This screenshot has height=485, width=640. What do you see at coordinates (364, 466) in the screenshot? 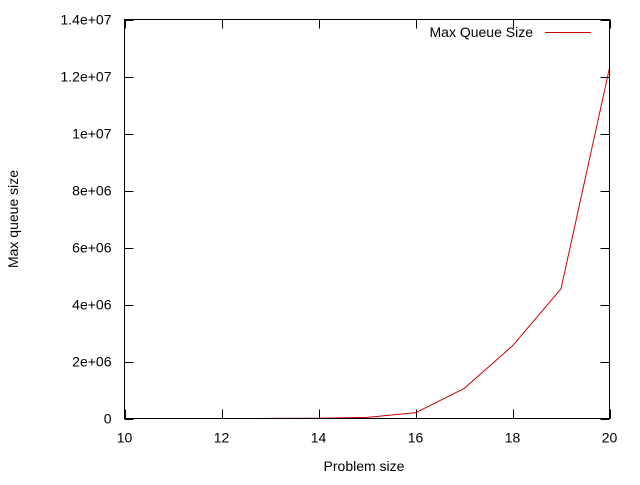
I see `x-axis-label: Problem size` at bounding box center [364, 466].